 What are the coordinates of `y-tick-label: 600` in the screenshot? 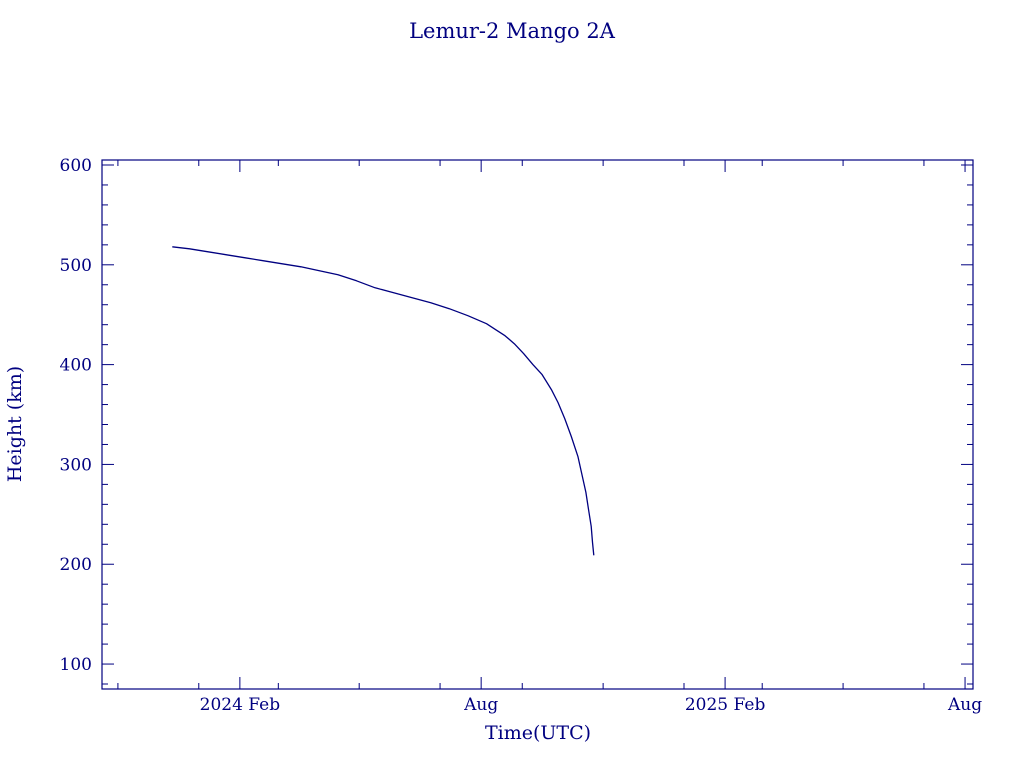 It's located at (76, 166).